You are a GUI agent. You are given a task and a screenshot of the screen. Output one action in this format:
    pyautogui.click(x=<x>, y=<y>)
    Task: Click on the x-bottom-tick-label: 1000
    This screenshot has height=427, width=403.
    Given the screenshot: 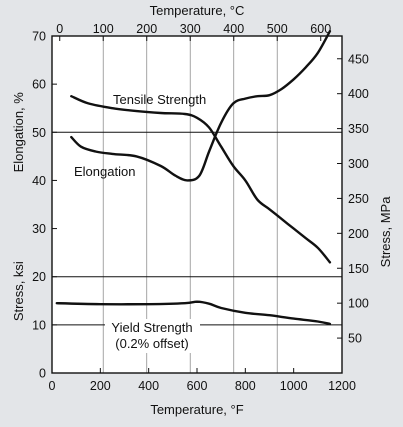 What is the action you would take?
    pyautogui.click(x=294, y=386)
    